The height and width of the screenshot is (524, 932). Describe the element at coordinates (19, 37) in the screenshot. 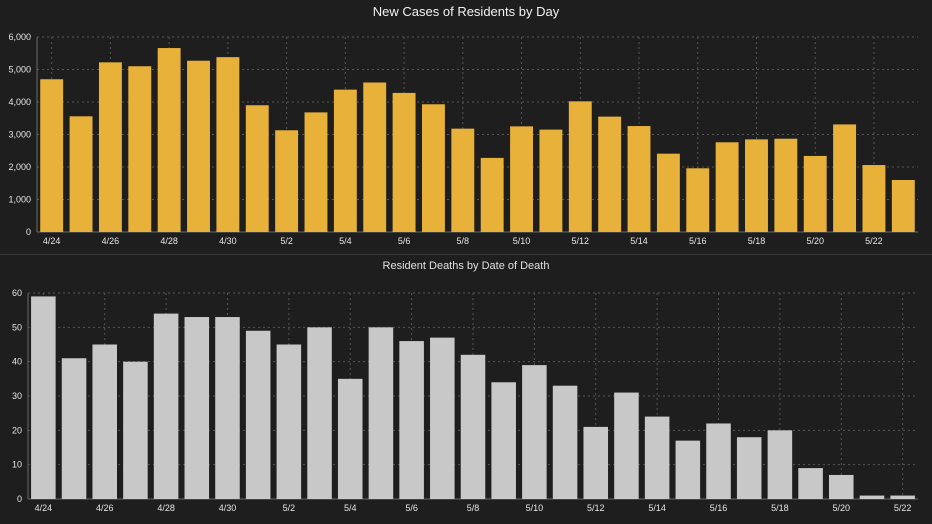

I see `y-tick-label: 6,000` at that location.